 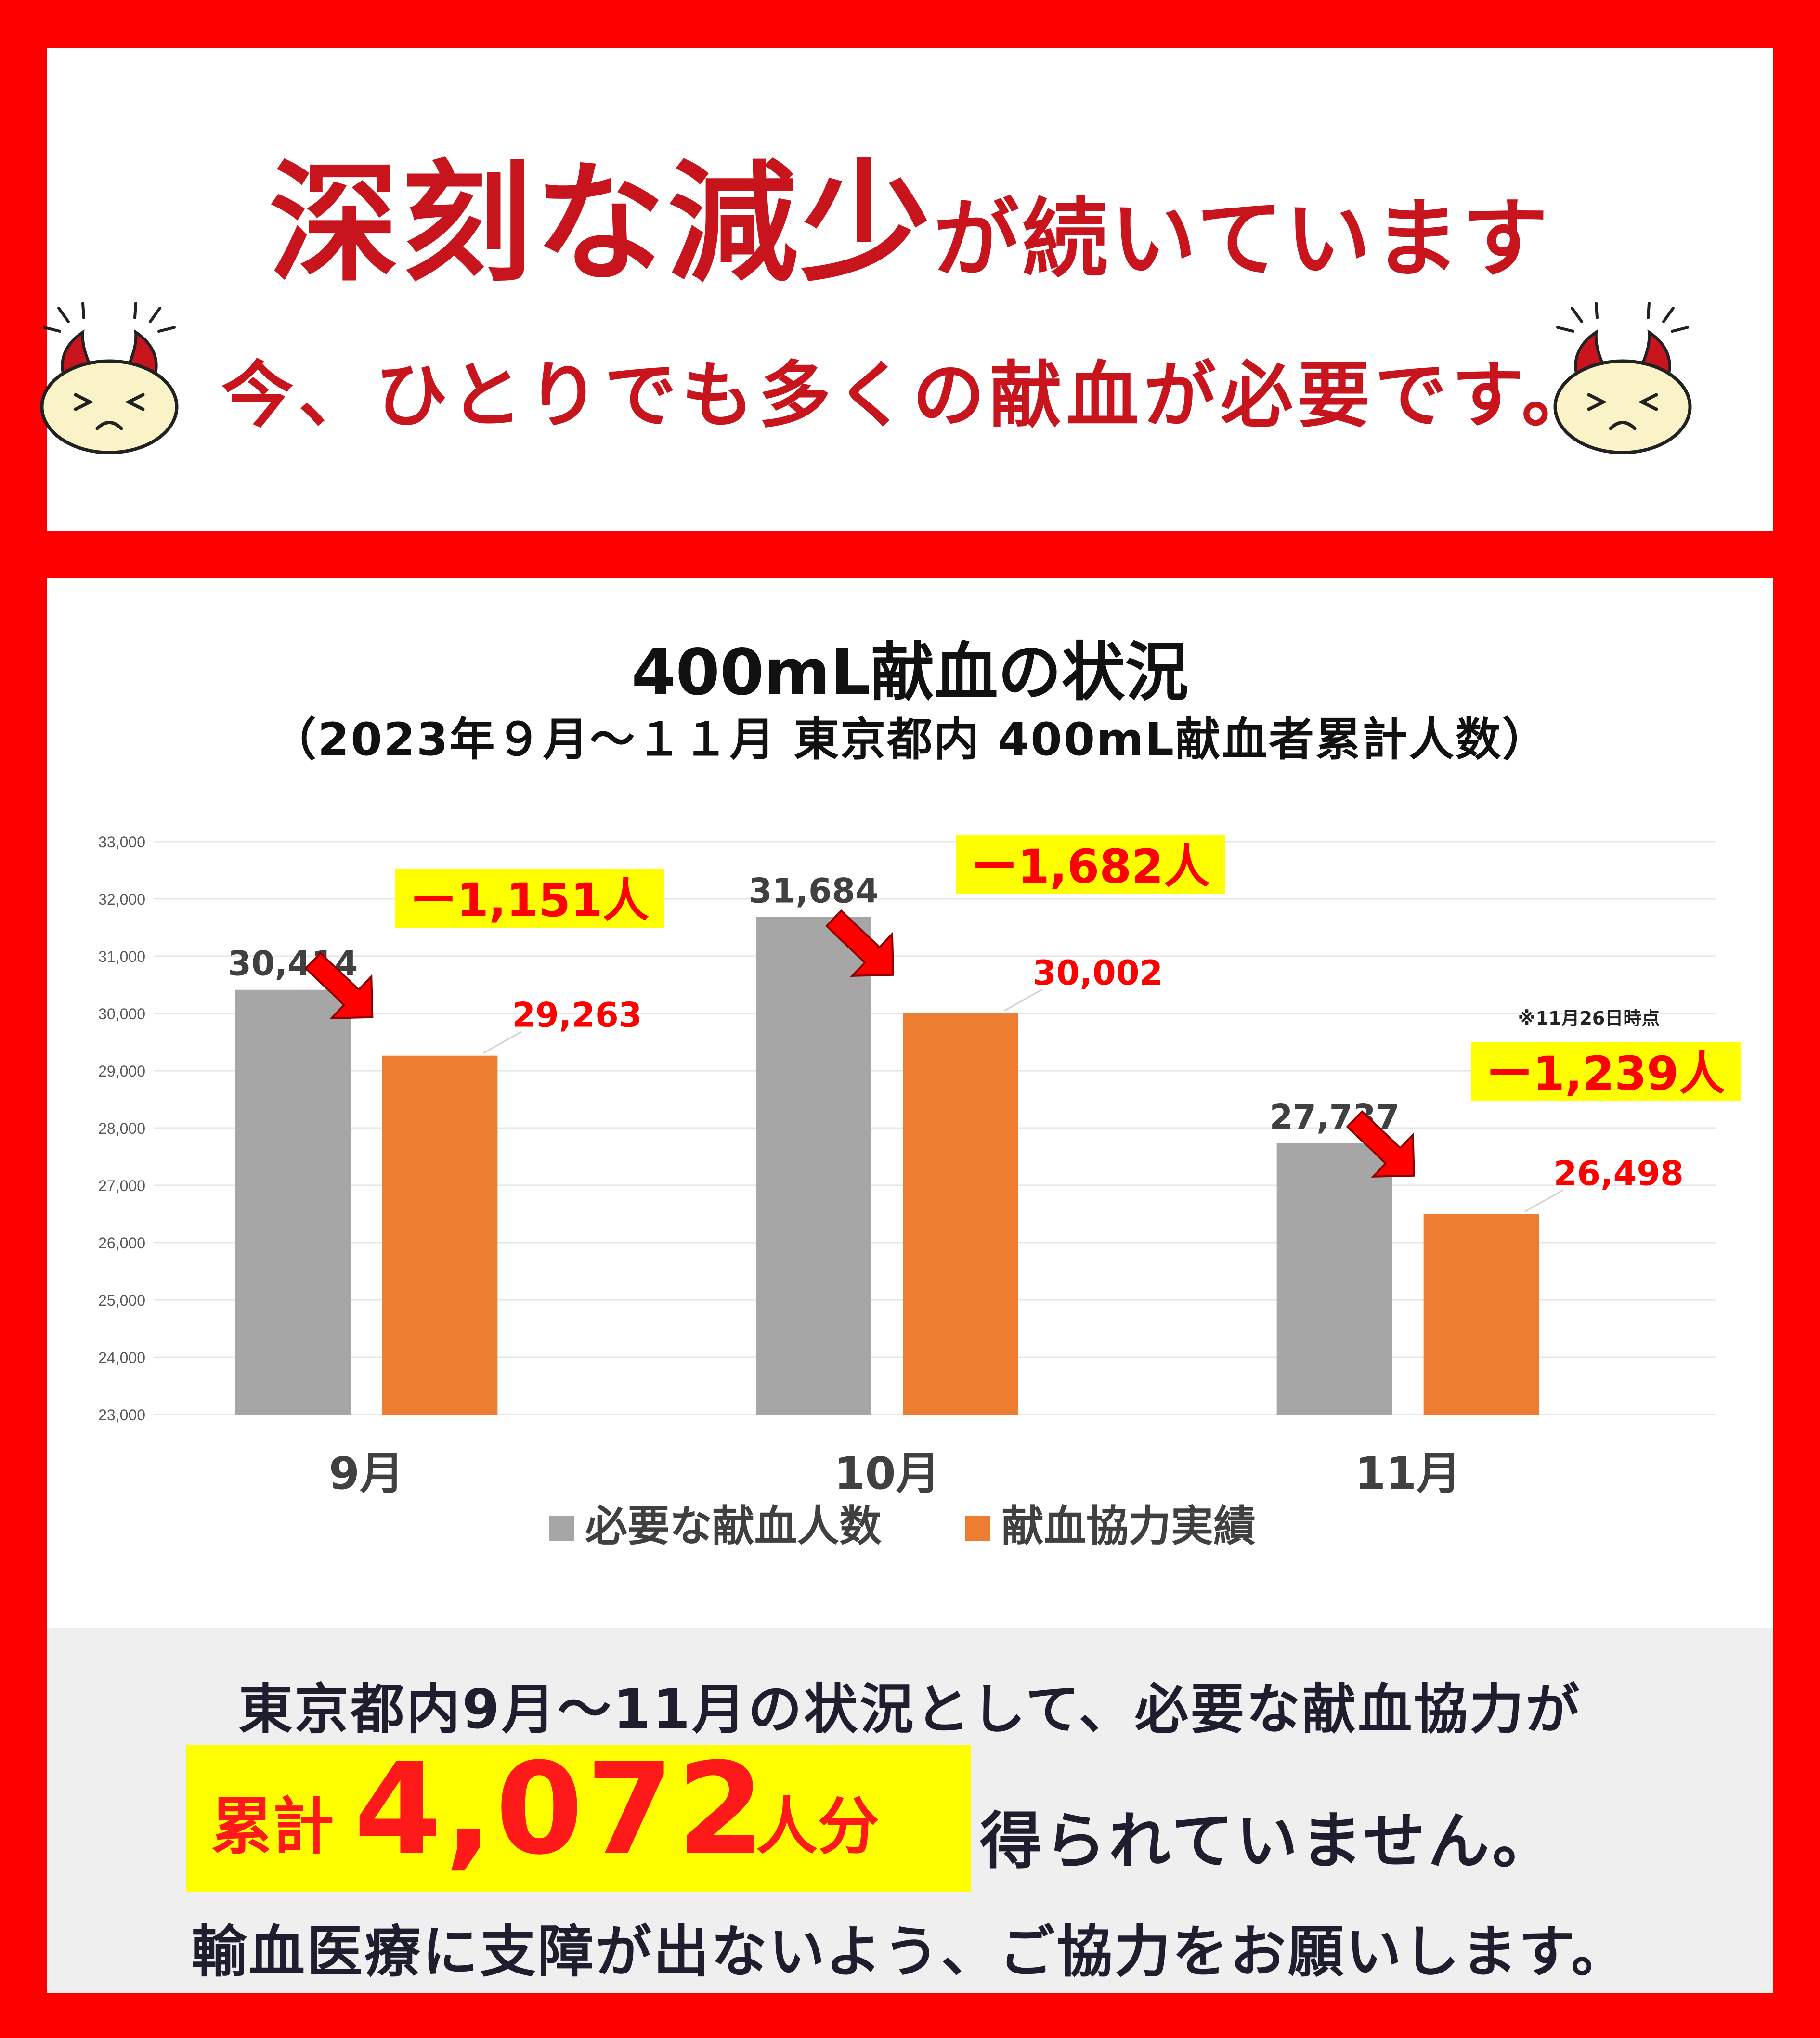 I want to click on legend-label-required: 必要な献血人数, so click(x=734, y=1526).